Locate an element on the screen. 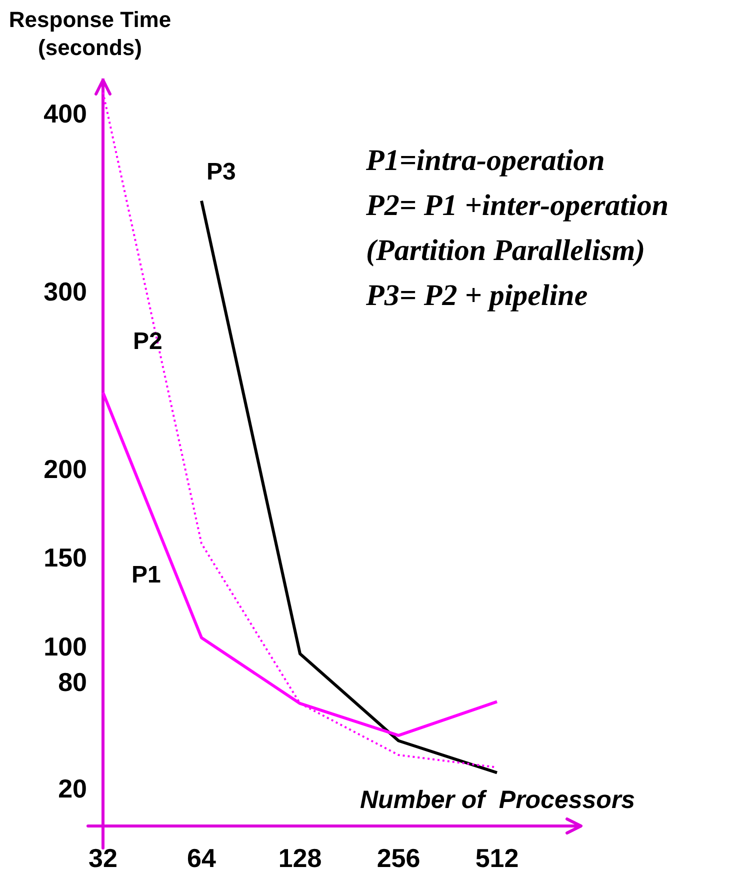 This screenshot has width=746, height=876. y-tick-label: 400 is located at coordinates (65, 113).